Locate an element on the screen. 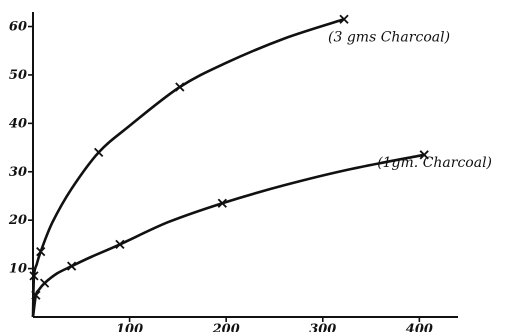 The height and width of the screenshot is (332, 505). y-tick-label-30: 30 is located at coordinates (18, 172).